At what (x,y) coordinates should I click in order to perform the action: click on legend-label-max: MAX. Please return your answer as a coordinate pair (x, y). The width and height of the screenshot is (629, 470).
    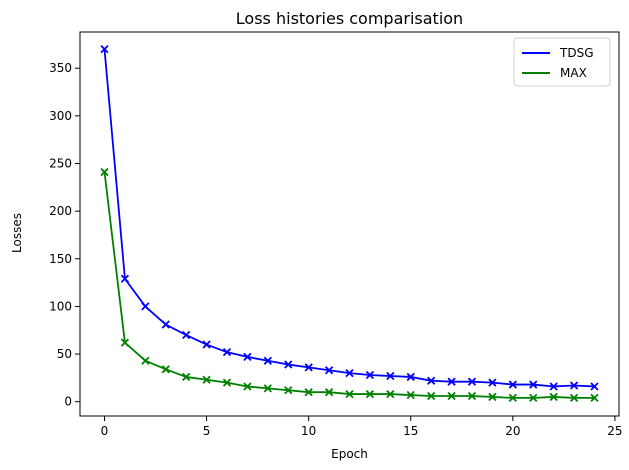
    Looking at the image, I should click on (573, 73).